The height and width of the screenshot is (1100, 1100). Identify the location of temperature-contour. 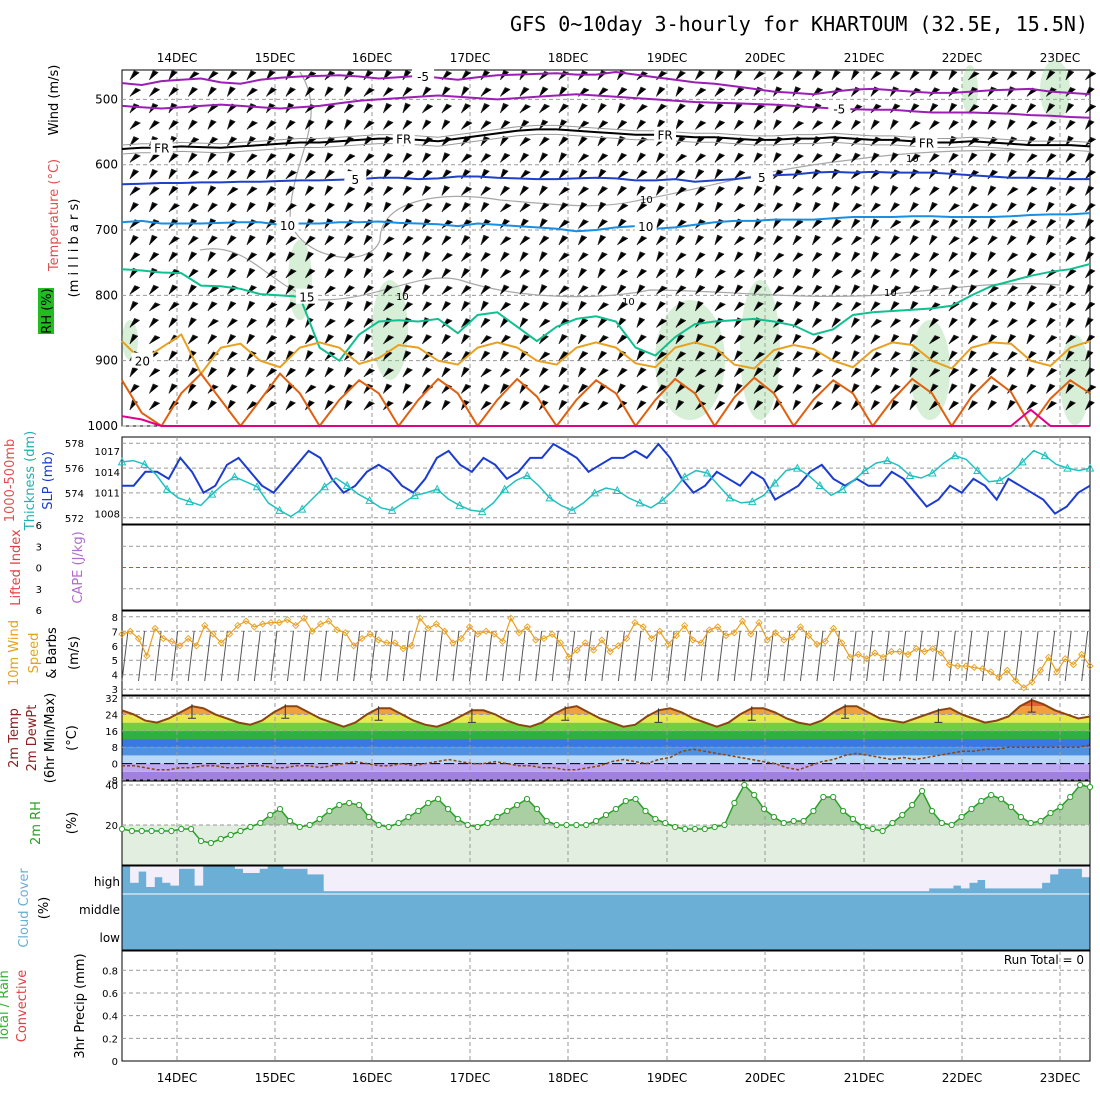
(606, 139).